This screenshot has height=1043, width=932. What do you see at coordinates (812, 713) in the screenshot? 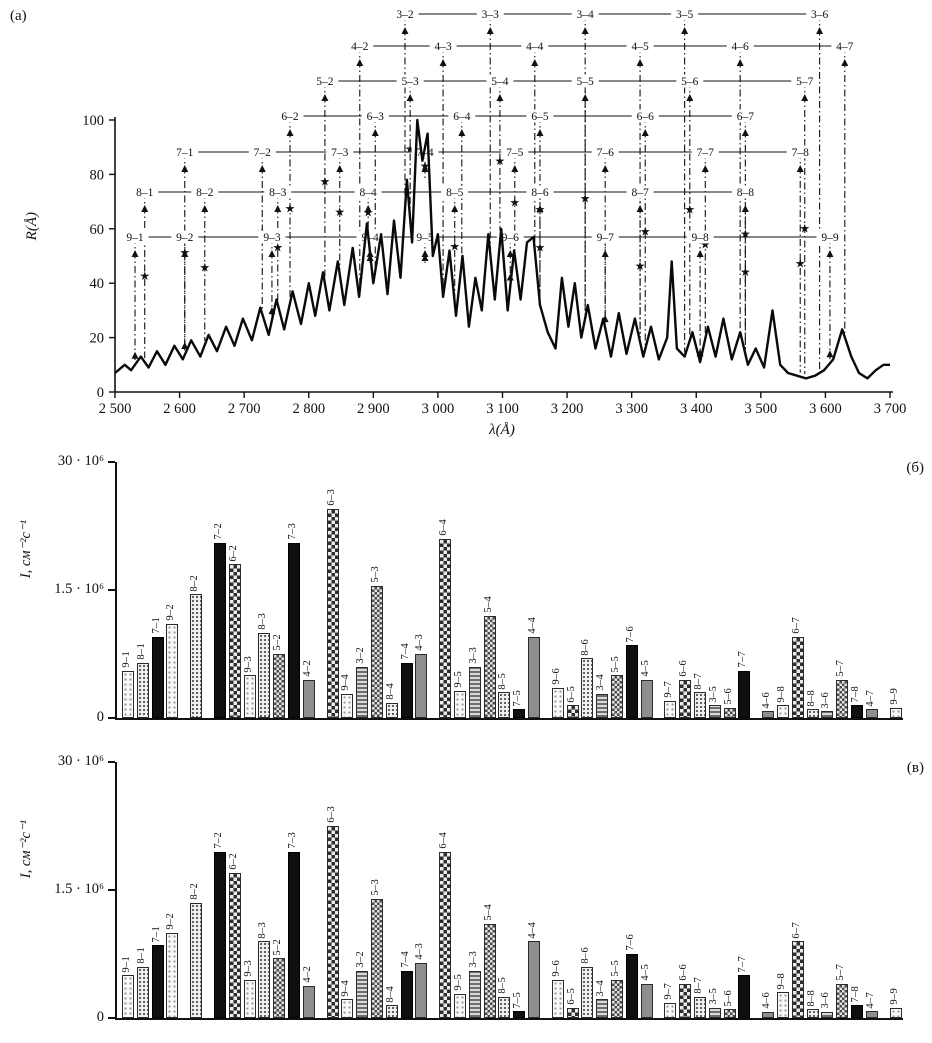
I see `bar-8–8` at bounding box center [812, 713].